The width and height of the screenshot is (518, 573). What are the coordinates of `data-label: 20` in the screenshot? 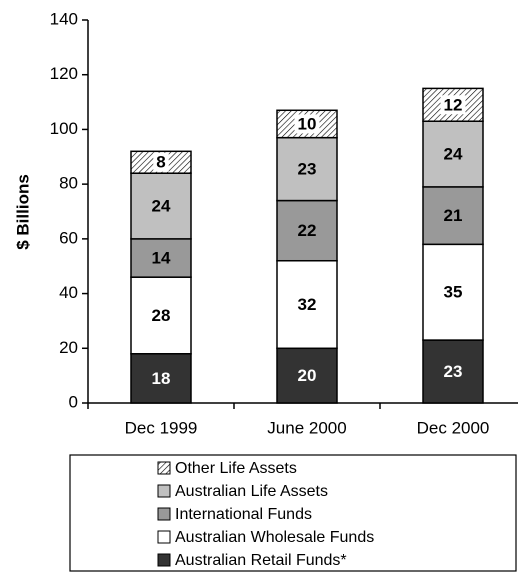 It's located at (307, 375).